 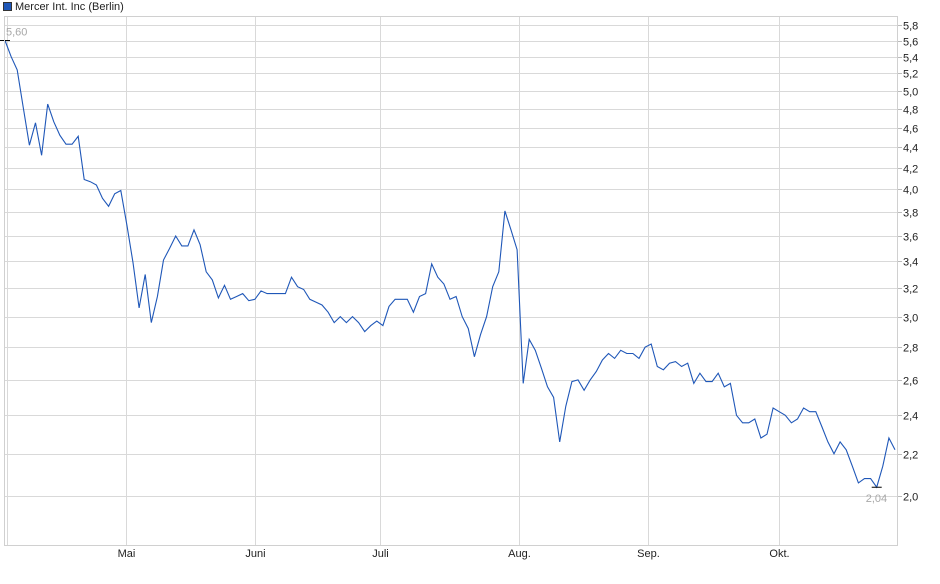 What do you see at coordinates (910, 170) in the screenshot?
I see `y-tick-label: 4,2` at bounding box center [910, 170].